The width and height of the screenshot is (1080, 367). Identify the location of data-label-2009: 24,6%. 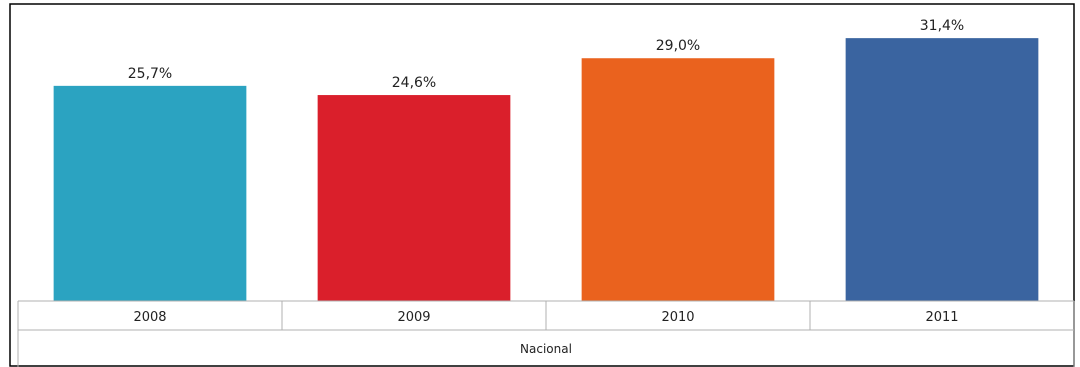
(414, 83).